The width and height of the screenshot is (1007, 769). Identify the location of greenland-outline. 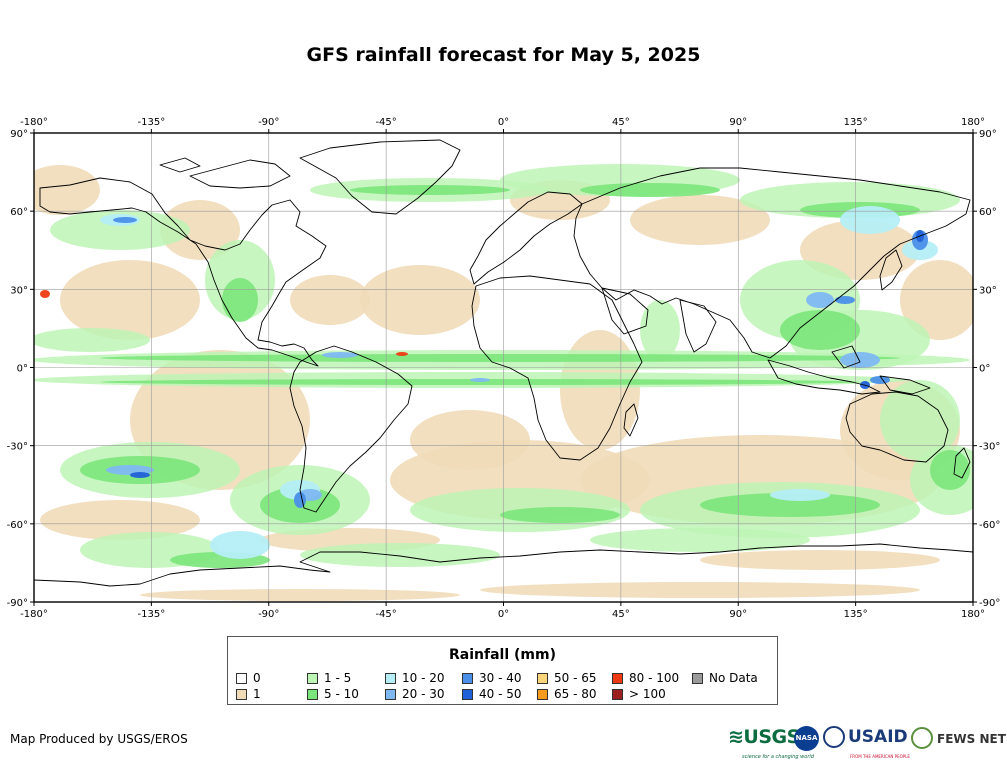
(380, 177).